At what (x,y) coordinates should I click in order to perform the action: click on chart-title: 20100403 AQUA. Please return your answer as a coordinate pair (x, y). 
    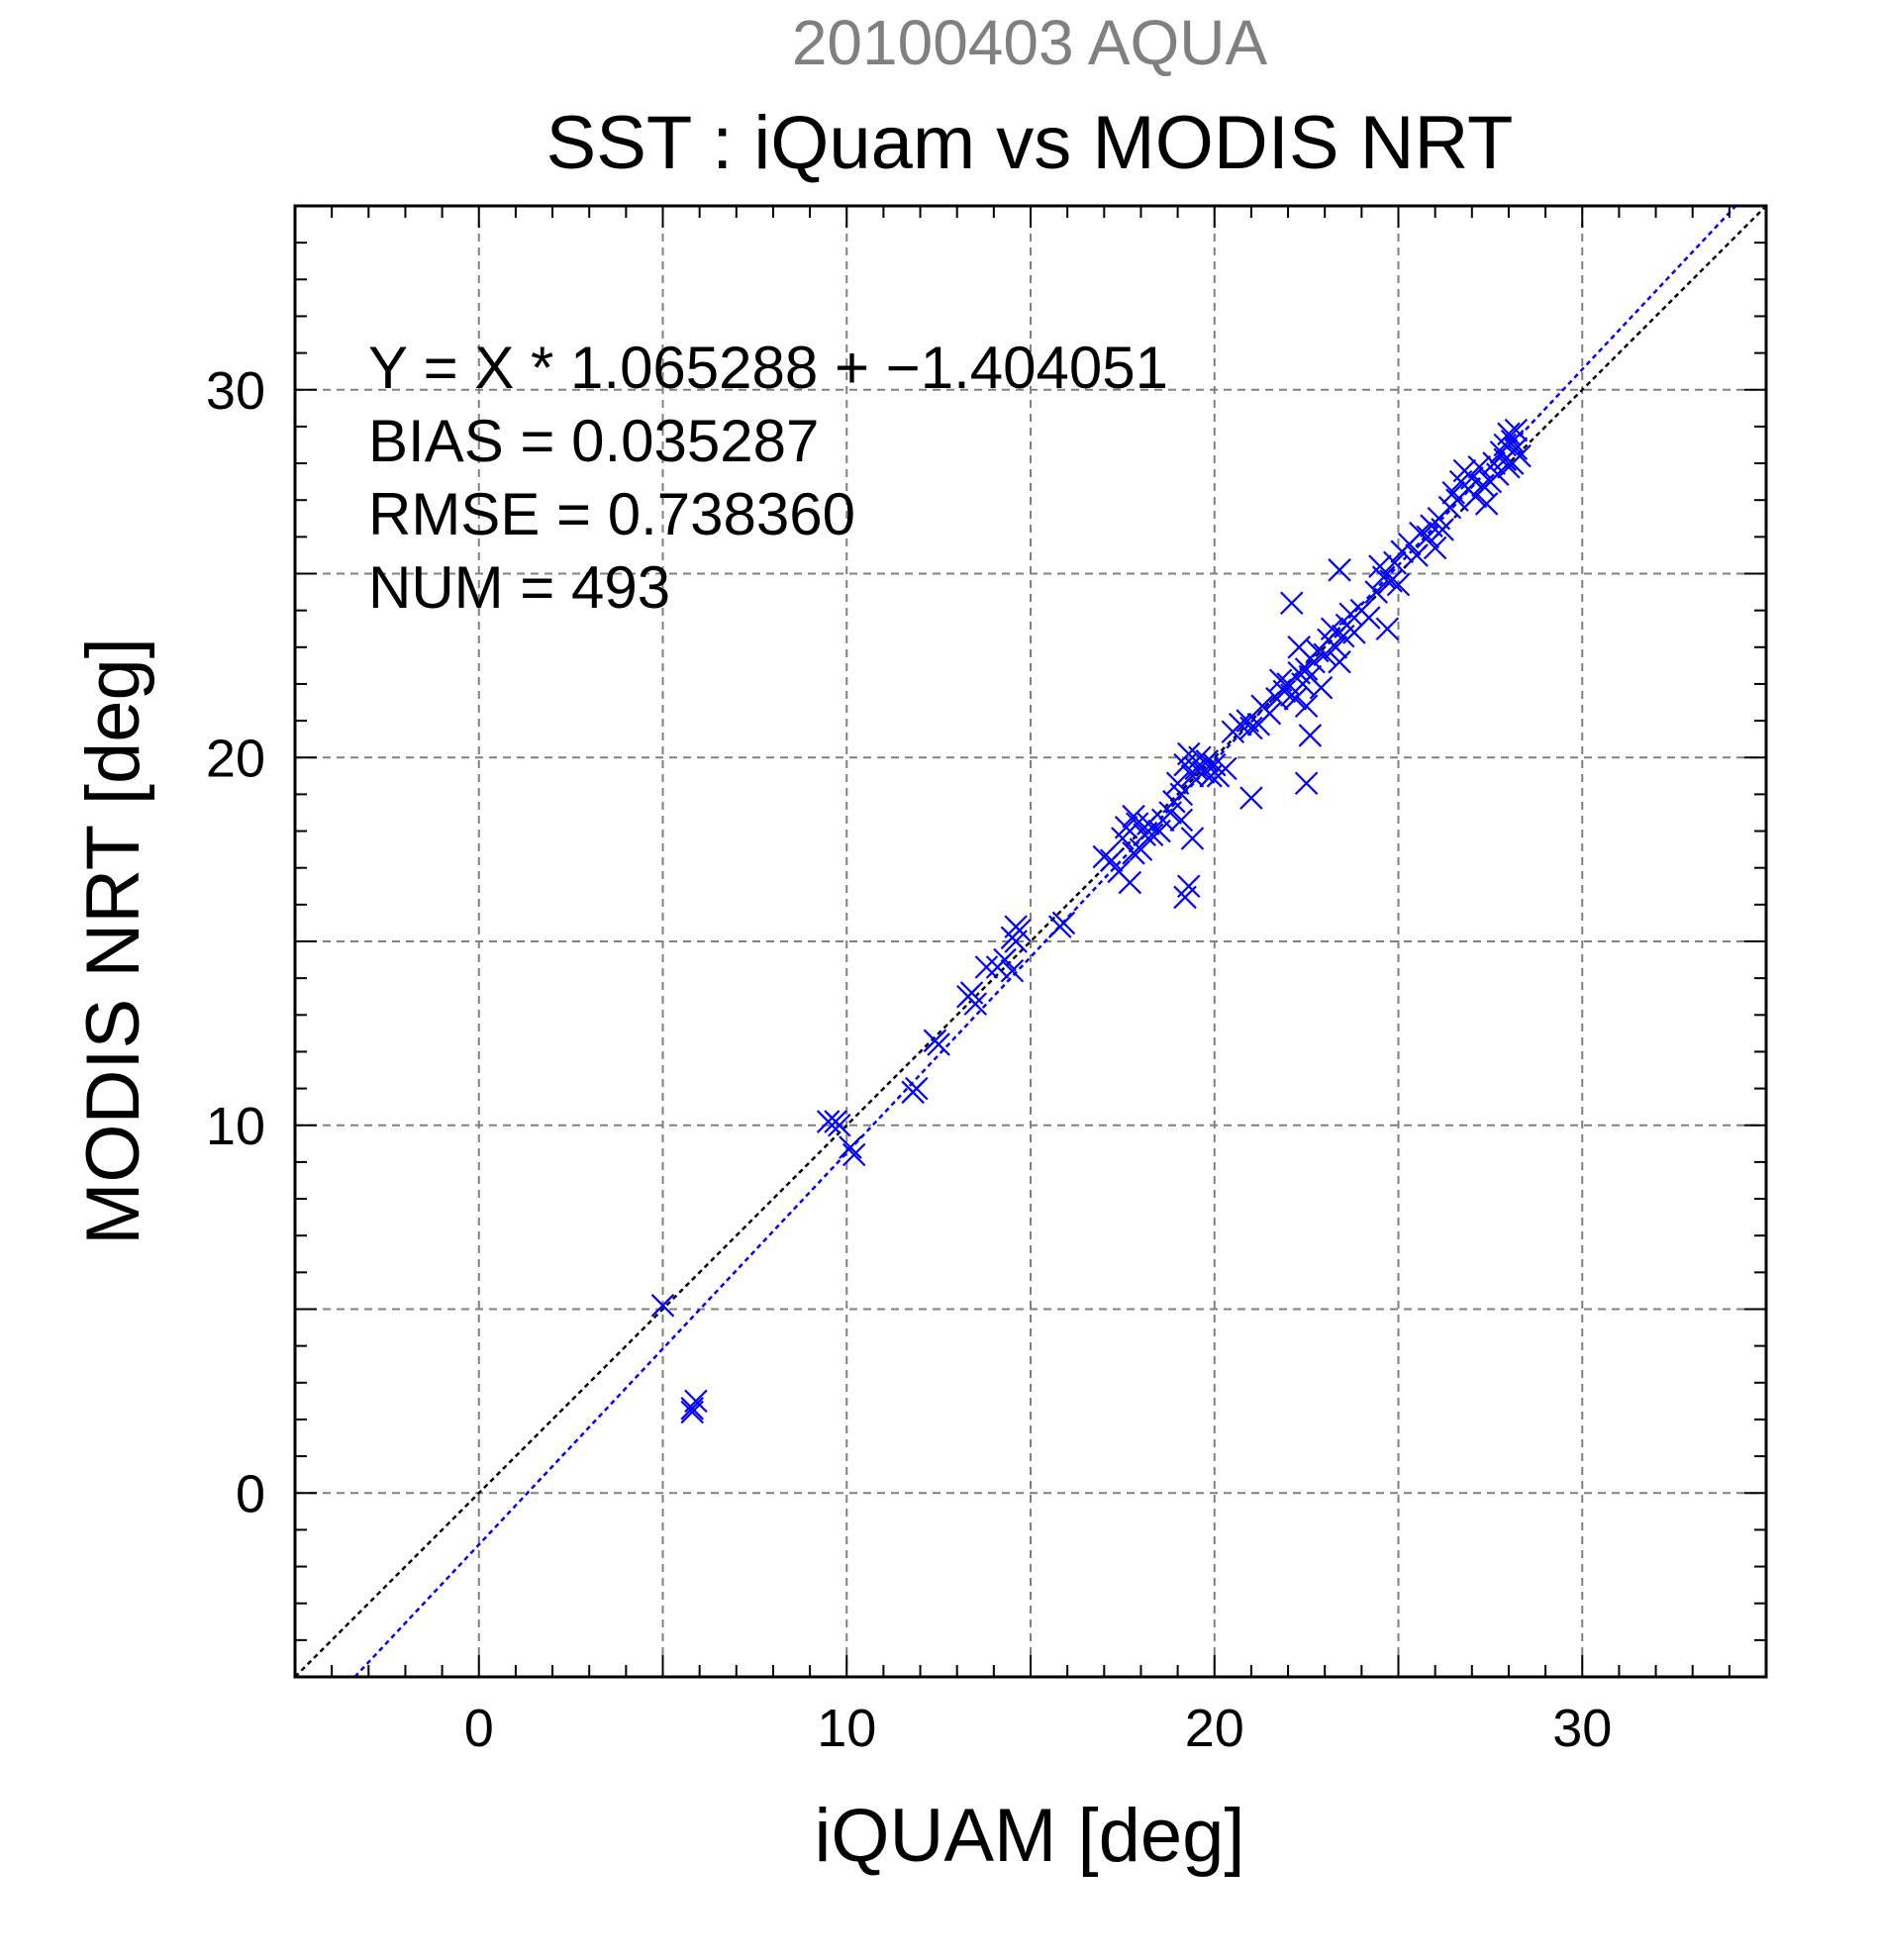
    Looking at the image, I should click on (1030, 42).